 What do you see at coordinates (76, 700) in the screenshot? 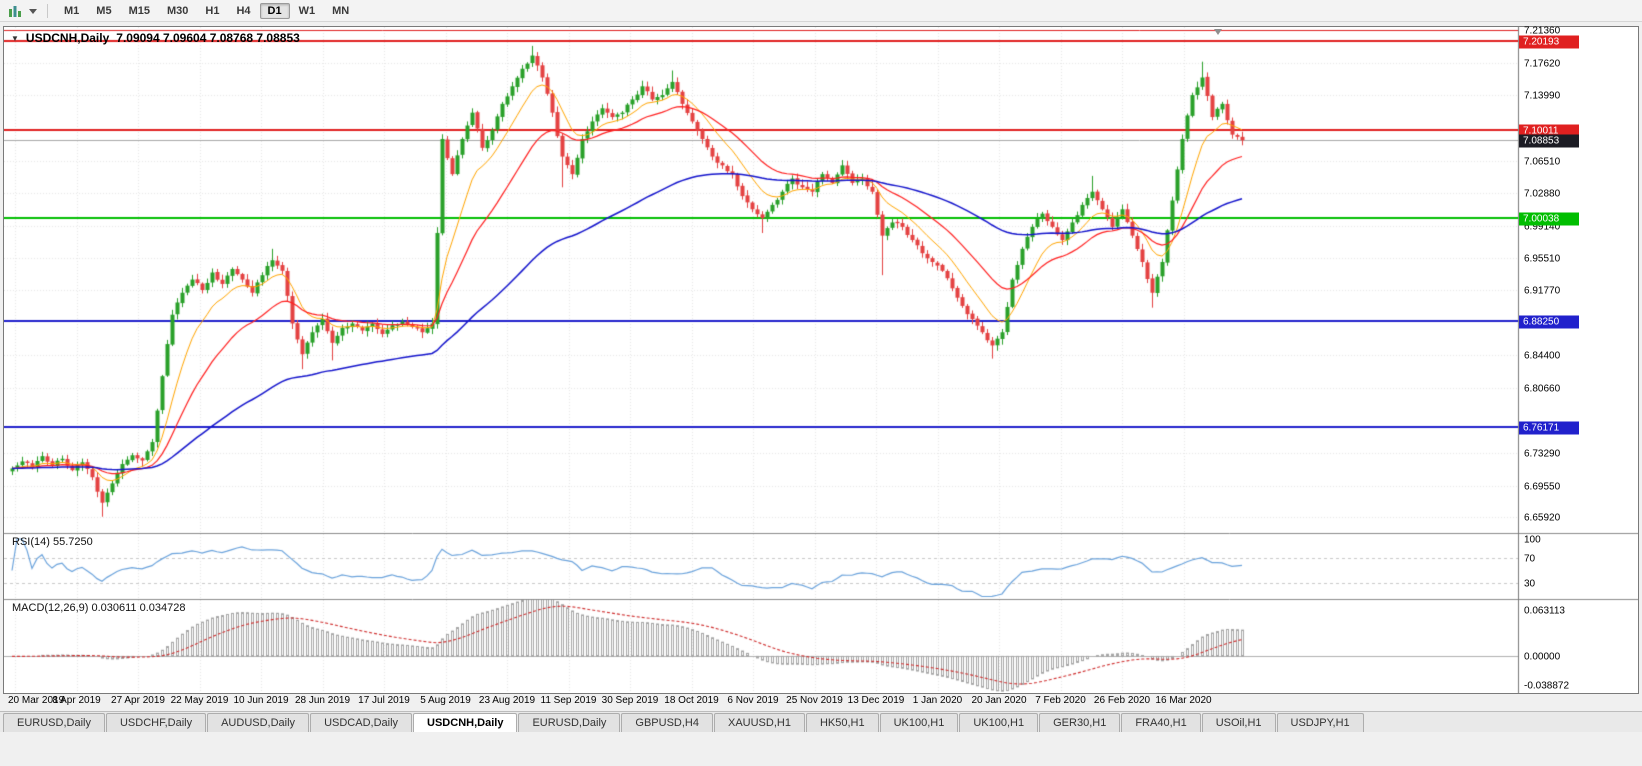
I see `date-axis-label: 8 Apr 2019` at bounding box center [76, 700].